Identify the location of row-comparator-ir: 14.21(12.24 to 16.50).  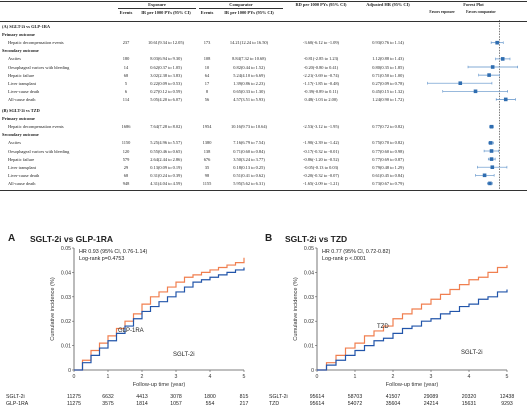
(249, 43).